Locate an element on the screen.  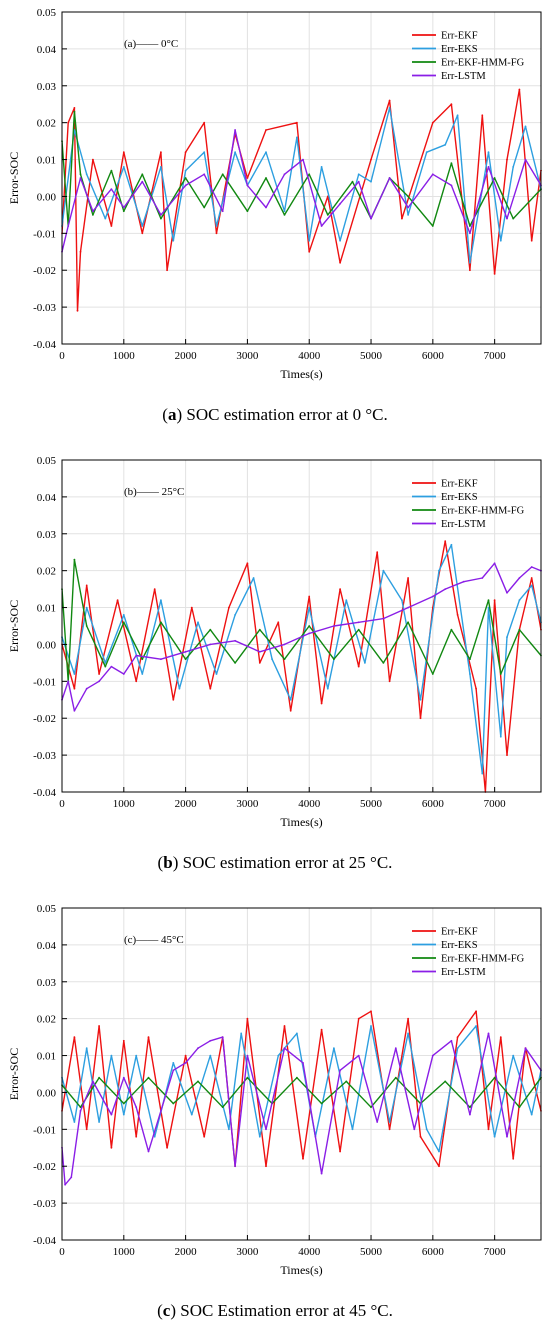
caption-letter: a is located at coordinates (172, 414).